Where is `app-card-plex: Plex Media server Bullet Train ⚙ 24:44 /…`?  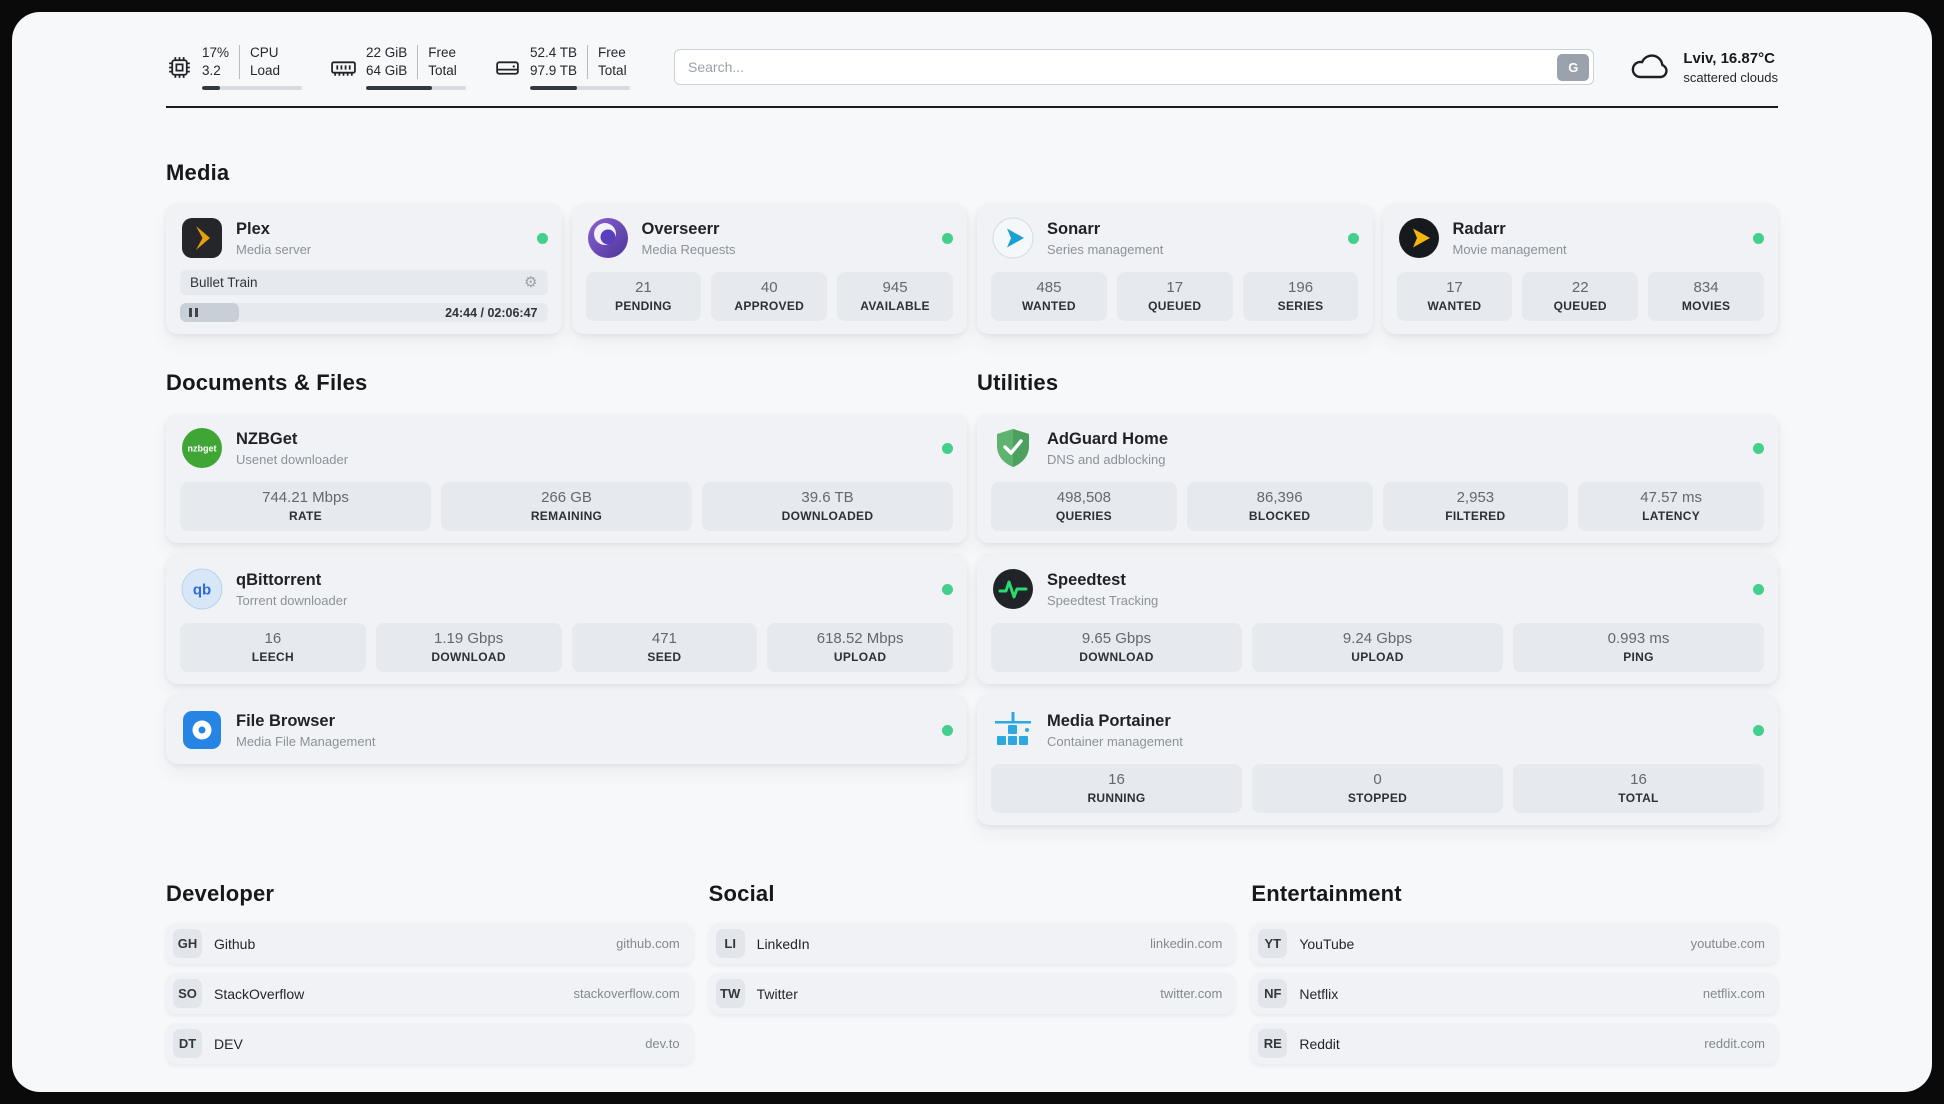 app-card-plex: Plex Media server Bullet Train ⚙ 24:44 /… is located at coordinates (364, 269).